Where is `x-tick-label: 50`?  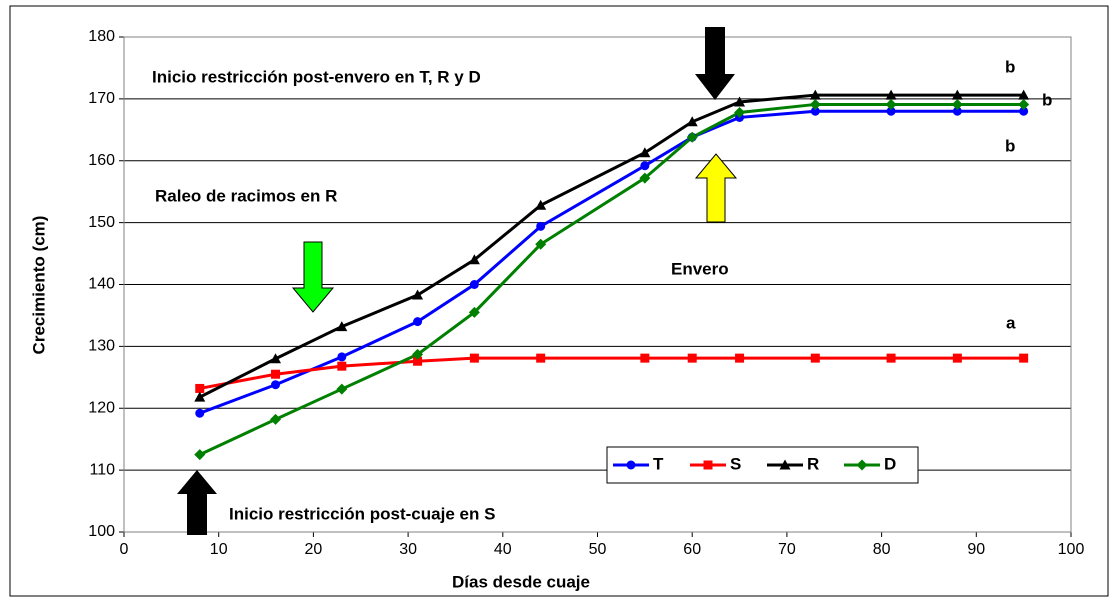
x-tick-label: 50 is located at coordinates (598, 549).